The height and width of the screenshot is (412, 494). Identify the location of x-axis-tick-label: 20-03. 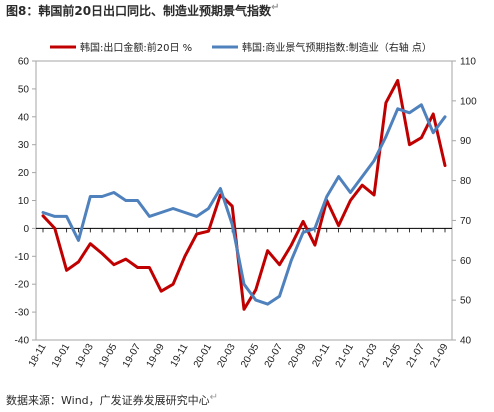
(226, 356).